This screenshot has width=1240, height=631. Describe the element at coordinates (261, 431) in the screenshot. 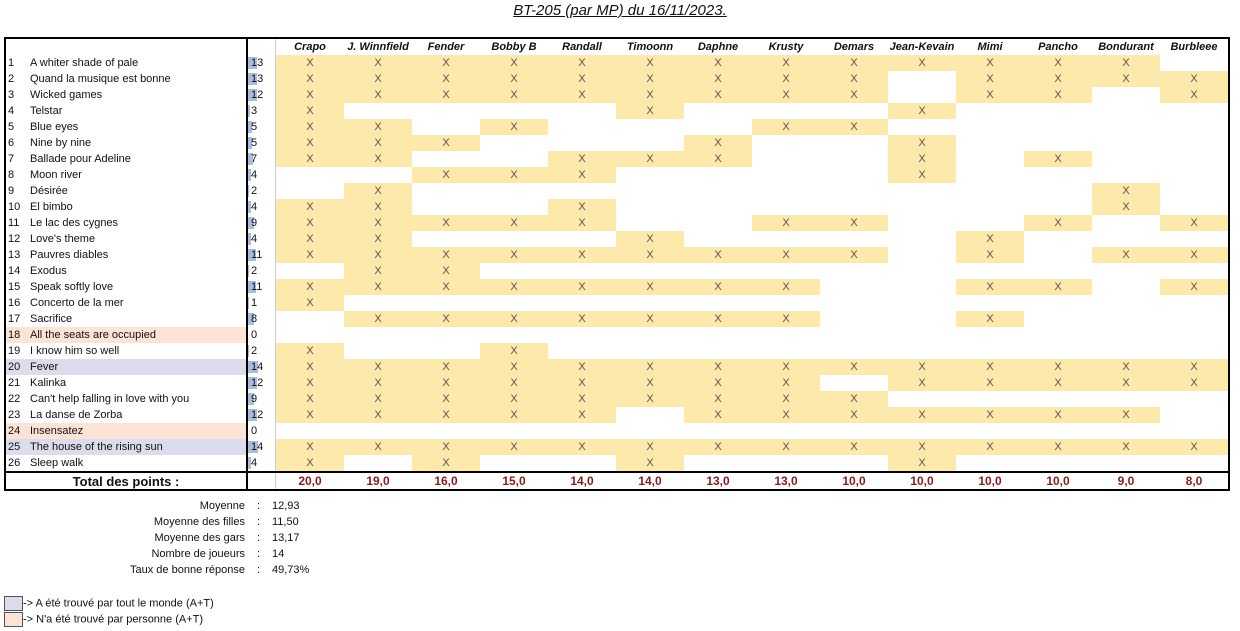

I see `found-count: 0` at that location.